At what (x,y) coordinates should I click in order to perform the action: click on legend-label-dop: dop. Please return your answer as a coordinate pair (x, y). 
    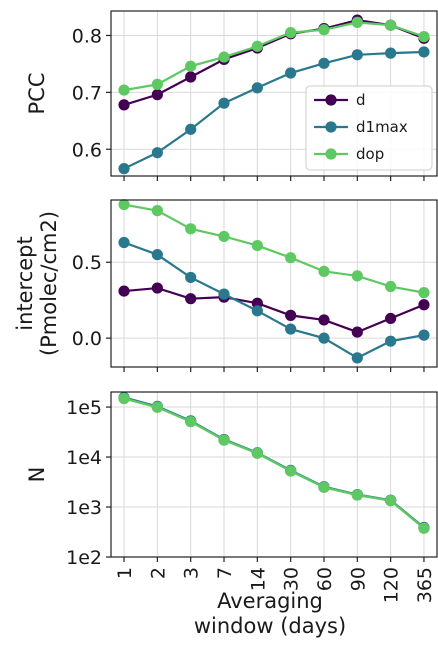
    Looking at the image, I should click on (370, 154).